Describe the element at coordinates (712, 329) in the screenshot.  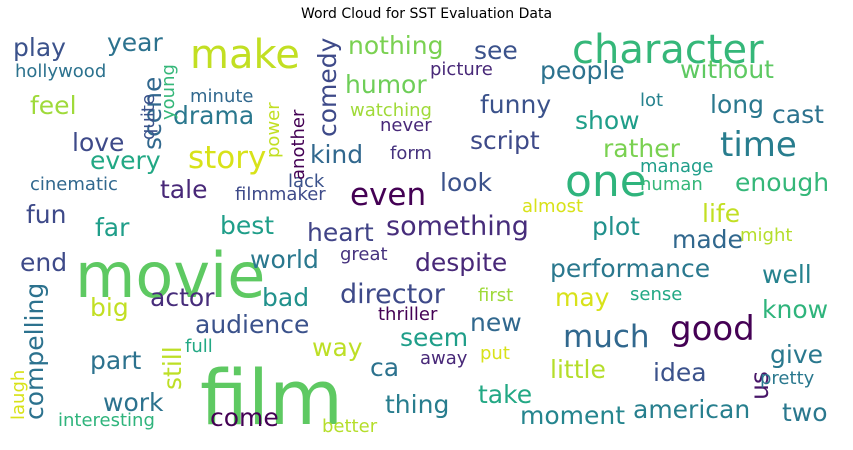
I see `word-good: good` at that location.